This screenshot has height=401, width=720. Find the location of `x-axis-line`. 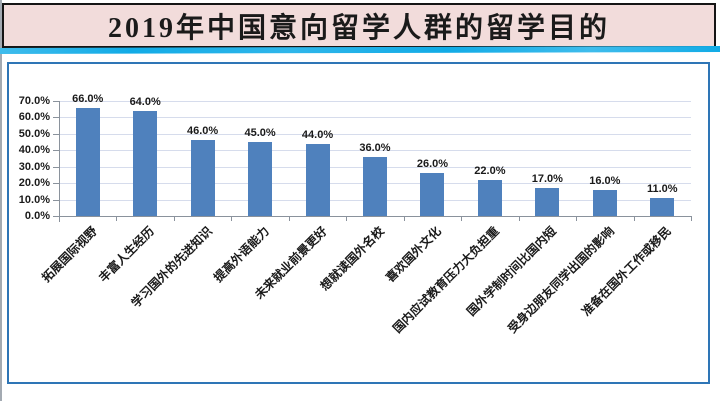

x-axis-line is located at coordinates (375, 216).